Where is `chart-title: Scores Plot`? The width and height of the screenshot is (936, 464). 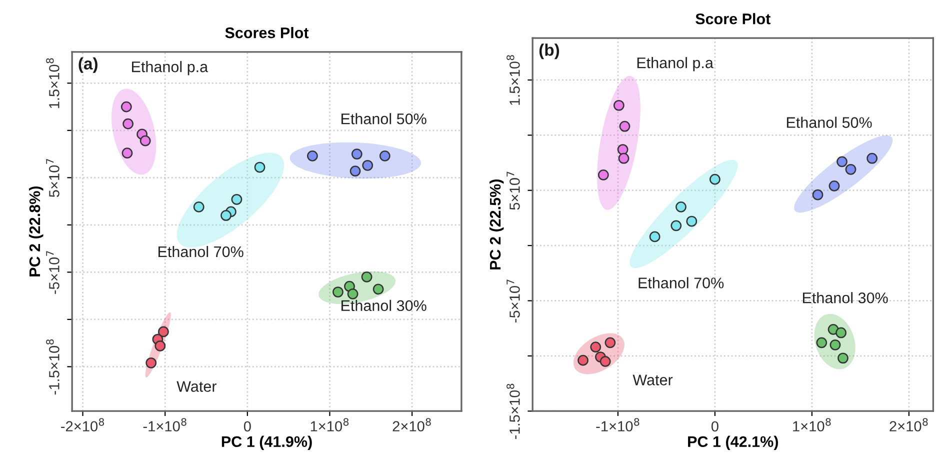 chart-title: Scores Plot is located at coordinates (267, 32).